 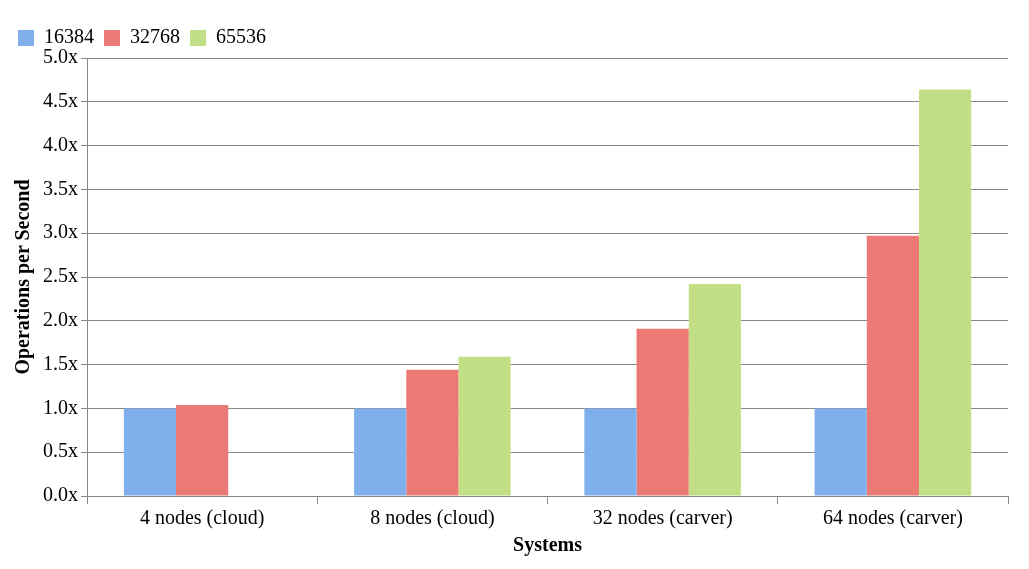 What do you see at coordinates (60, 319) in the screenshot?
I see `y-tick-label: 2.0x` at bounding box center [60, 319].